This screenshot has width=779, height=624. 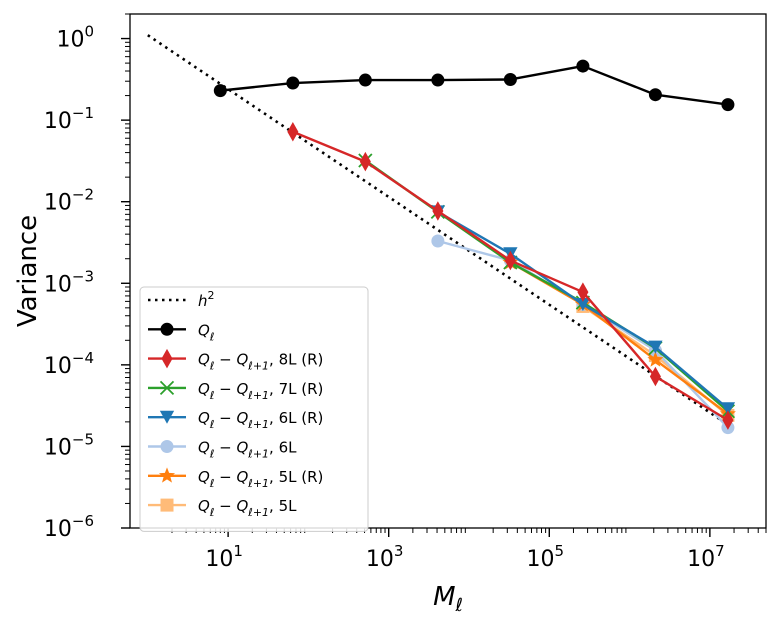 What do you see at coordinates (296, 477) in the screenshot?
I see `legend-suffix: , 5L (R)` at bounding box center [296, 477].